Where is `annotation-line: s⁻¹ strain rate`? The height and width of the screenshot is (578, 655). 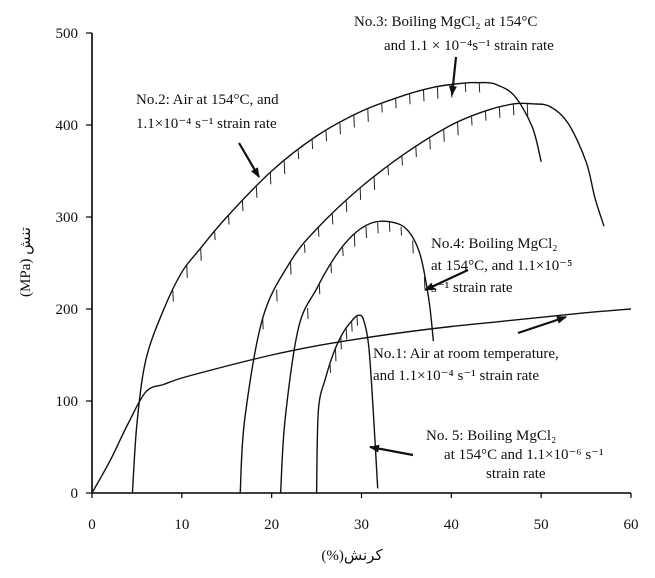
annotation-line: s⁻¹ strain rate is located at coordinates (472, 288).